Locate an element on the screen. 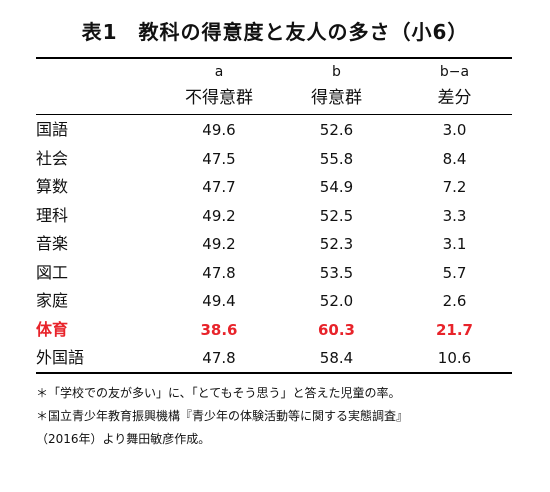  subject-cell: 算数 is located at coordinates (52, 186).